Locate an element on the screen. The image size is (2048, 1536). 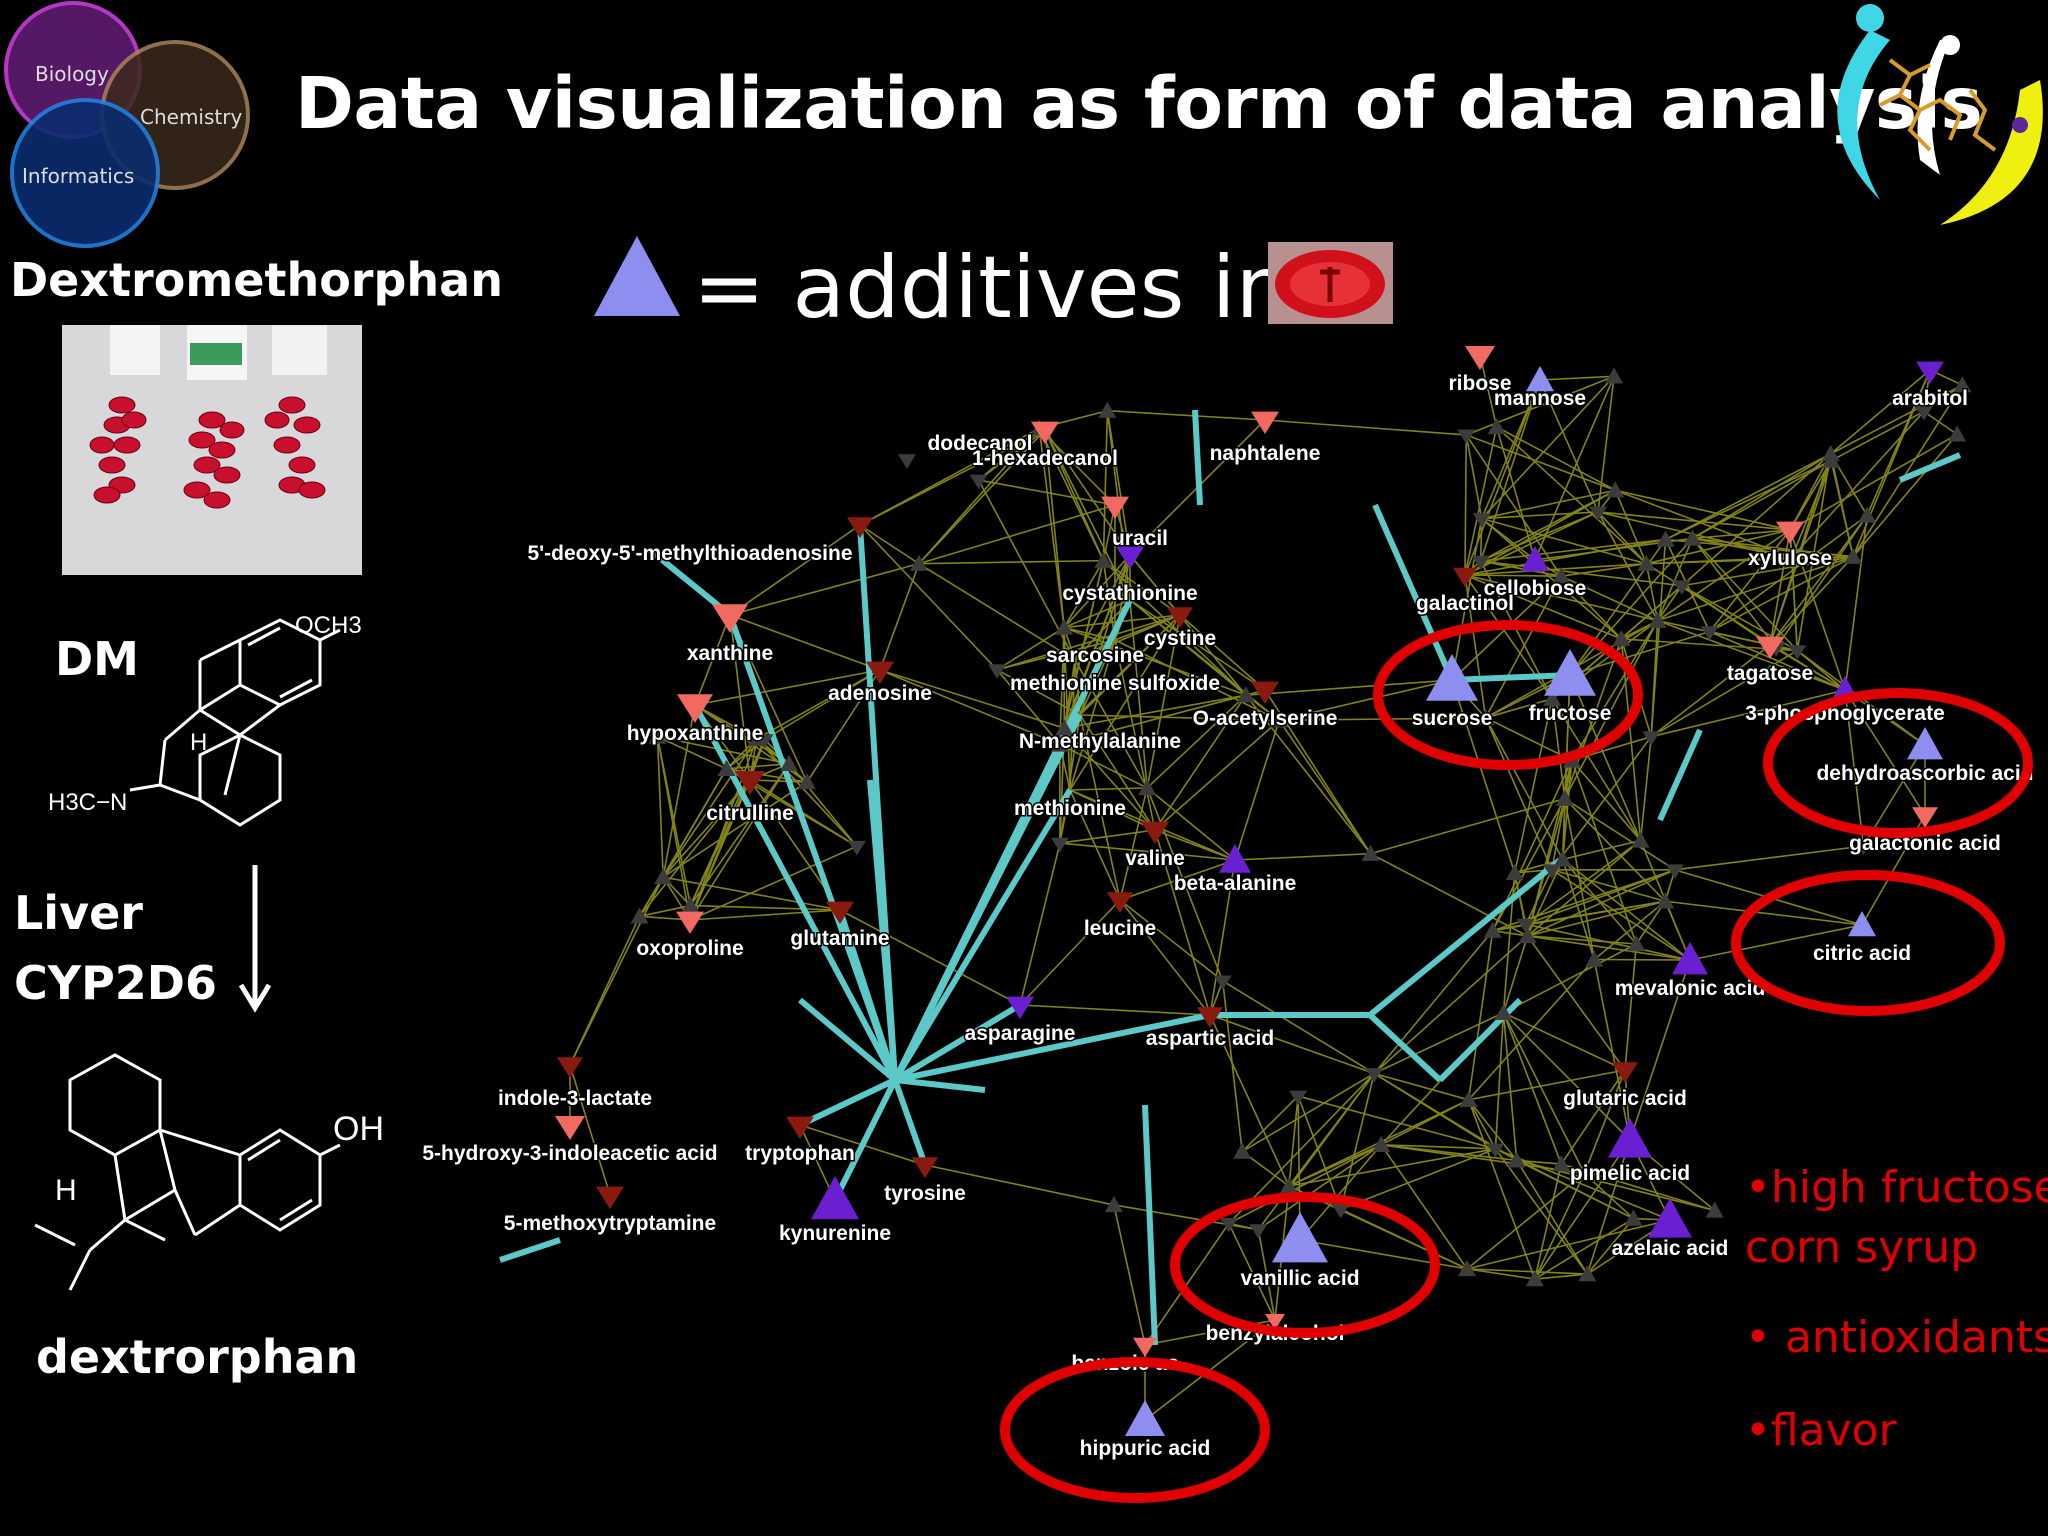
o-acetylserine-label: O-acetylserine is located at coordinates (1265, 718).